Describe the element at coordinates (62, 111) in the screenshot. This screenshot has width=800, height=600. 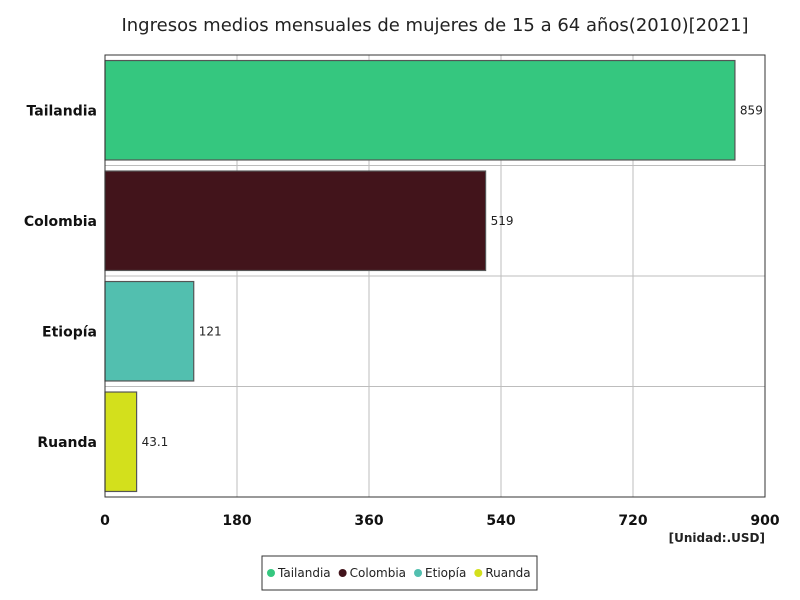
I see `category-label: Tailandia` at that location.